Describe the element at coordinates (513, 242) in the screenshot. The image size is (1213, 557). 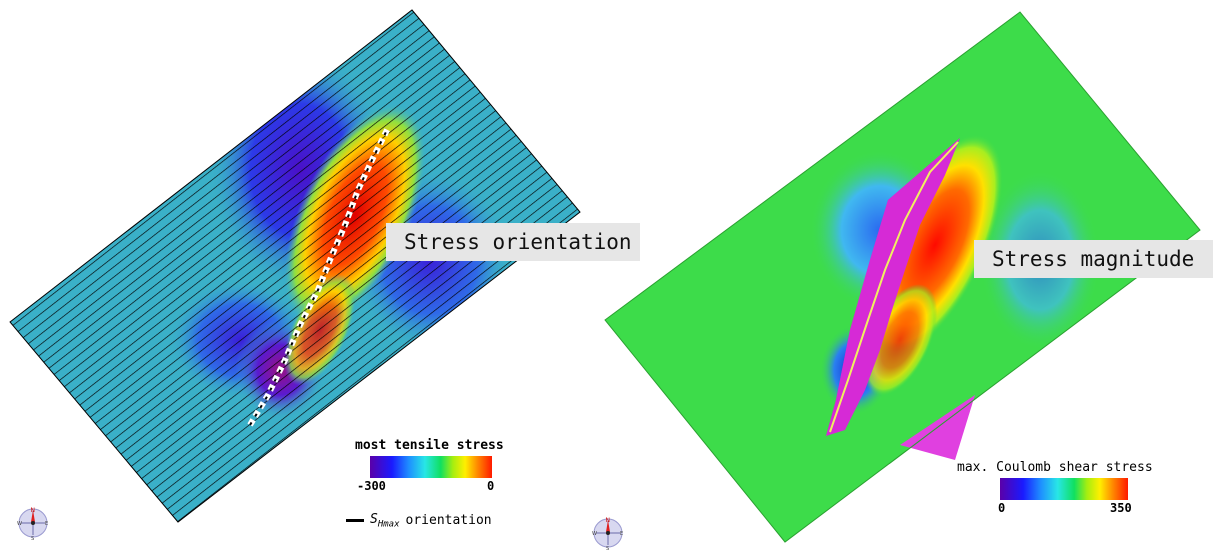
I see `stress-orientation-label: Stress orientation` at that location.